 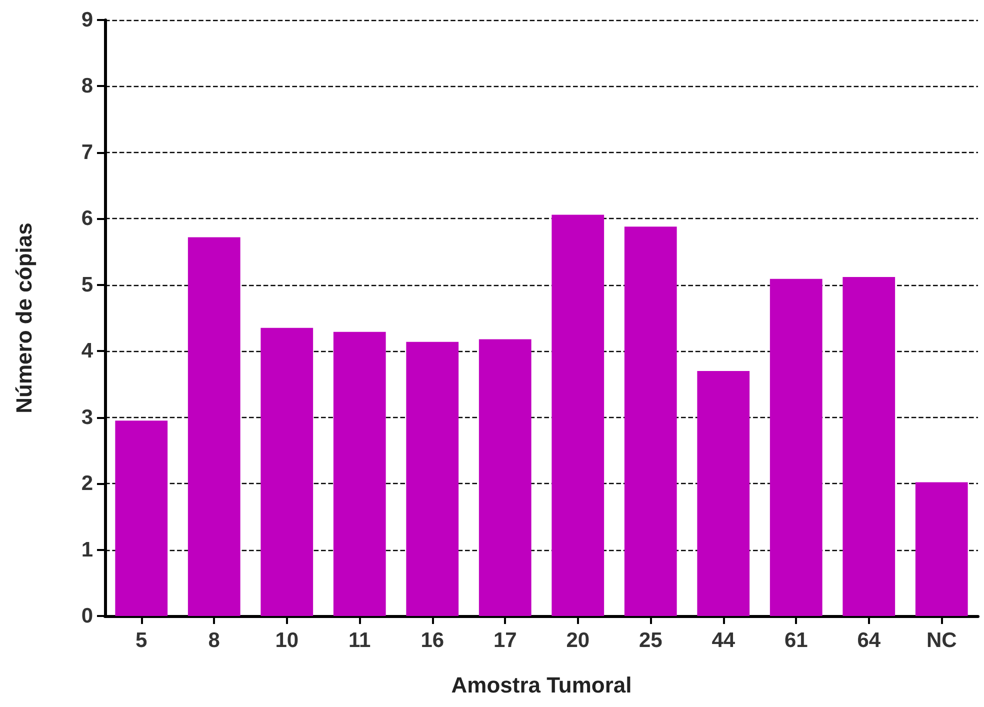 I want to click on x-tick-label: 64, so click(x=869, y=640).